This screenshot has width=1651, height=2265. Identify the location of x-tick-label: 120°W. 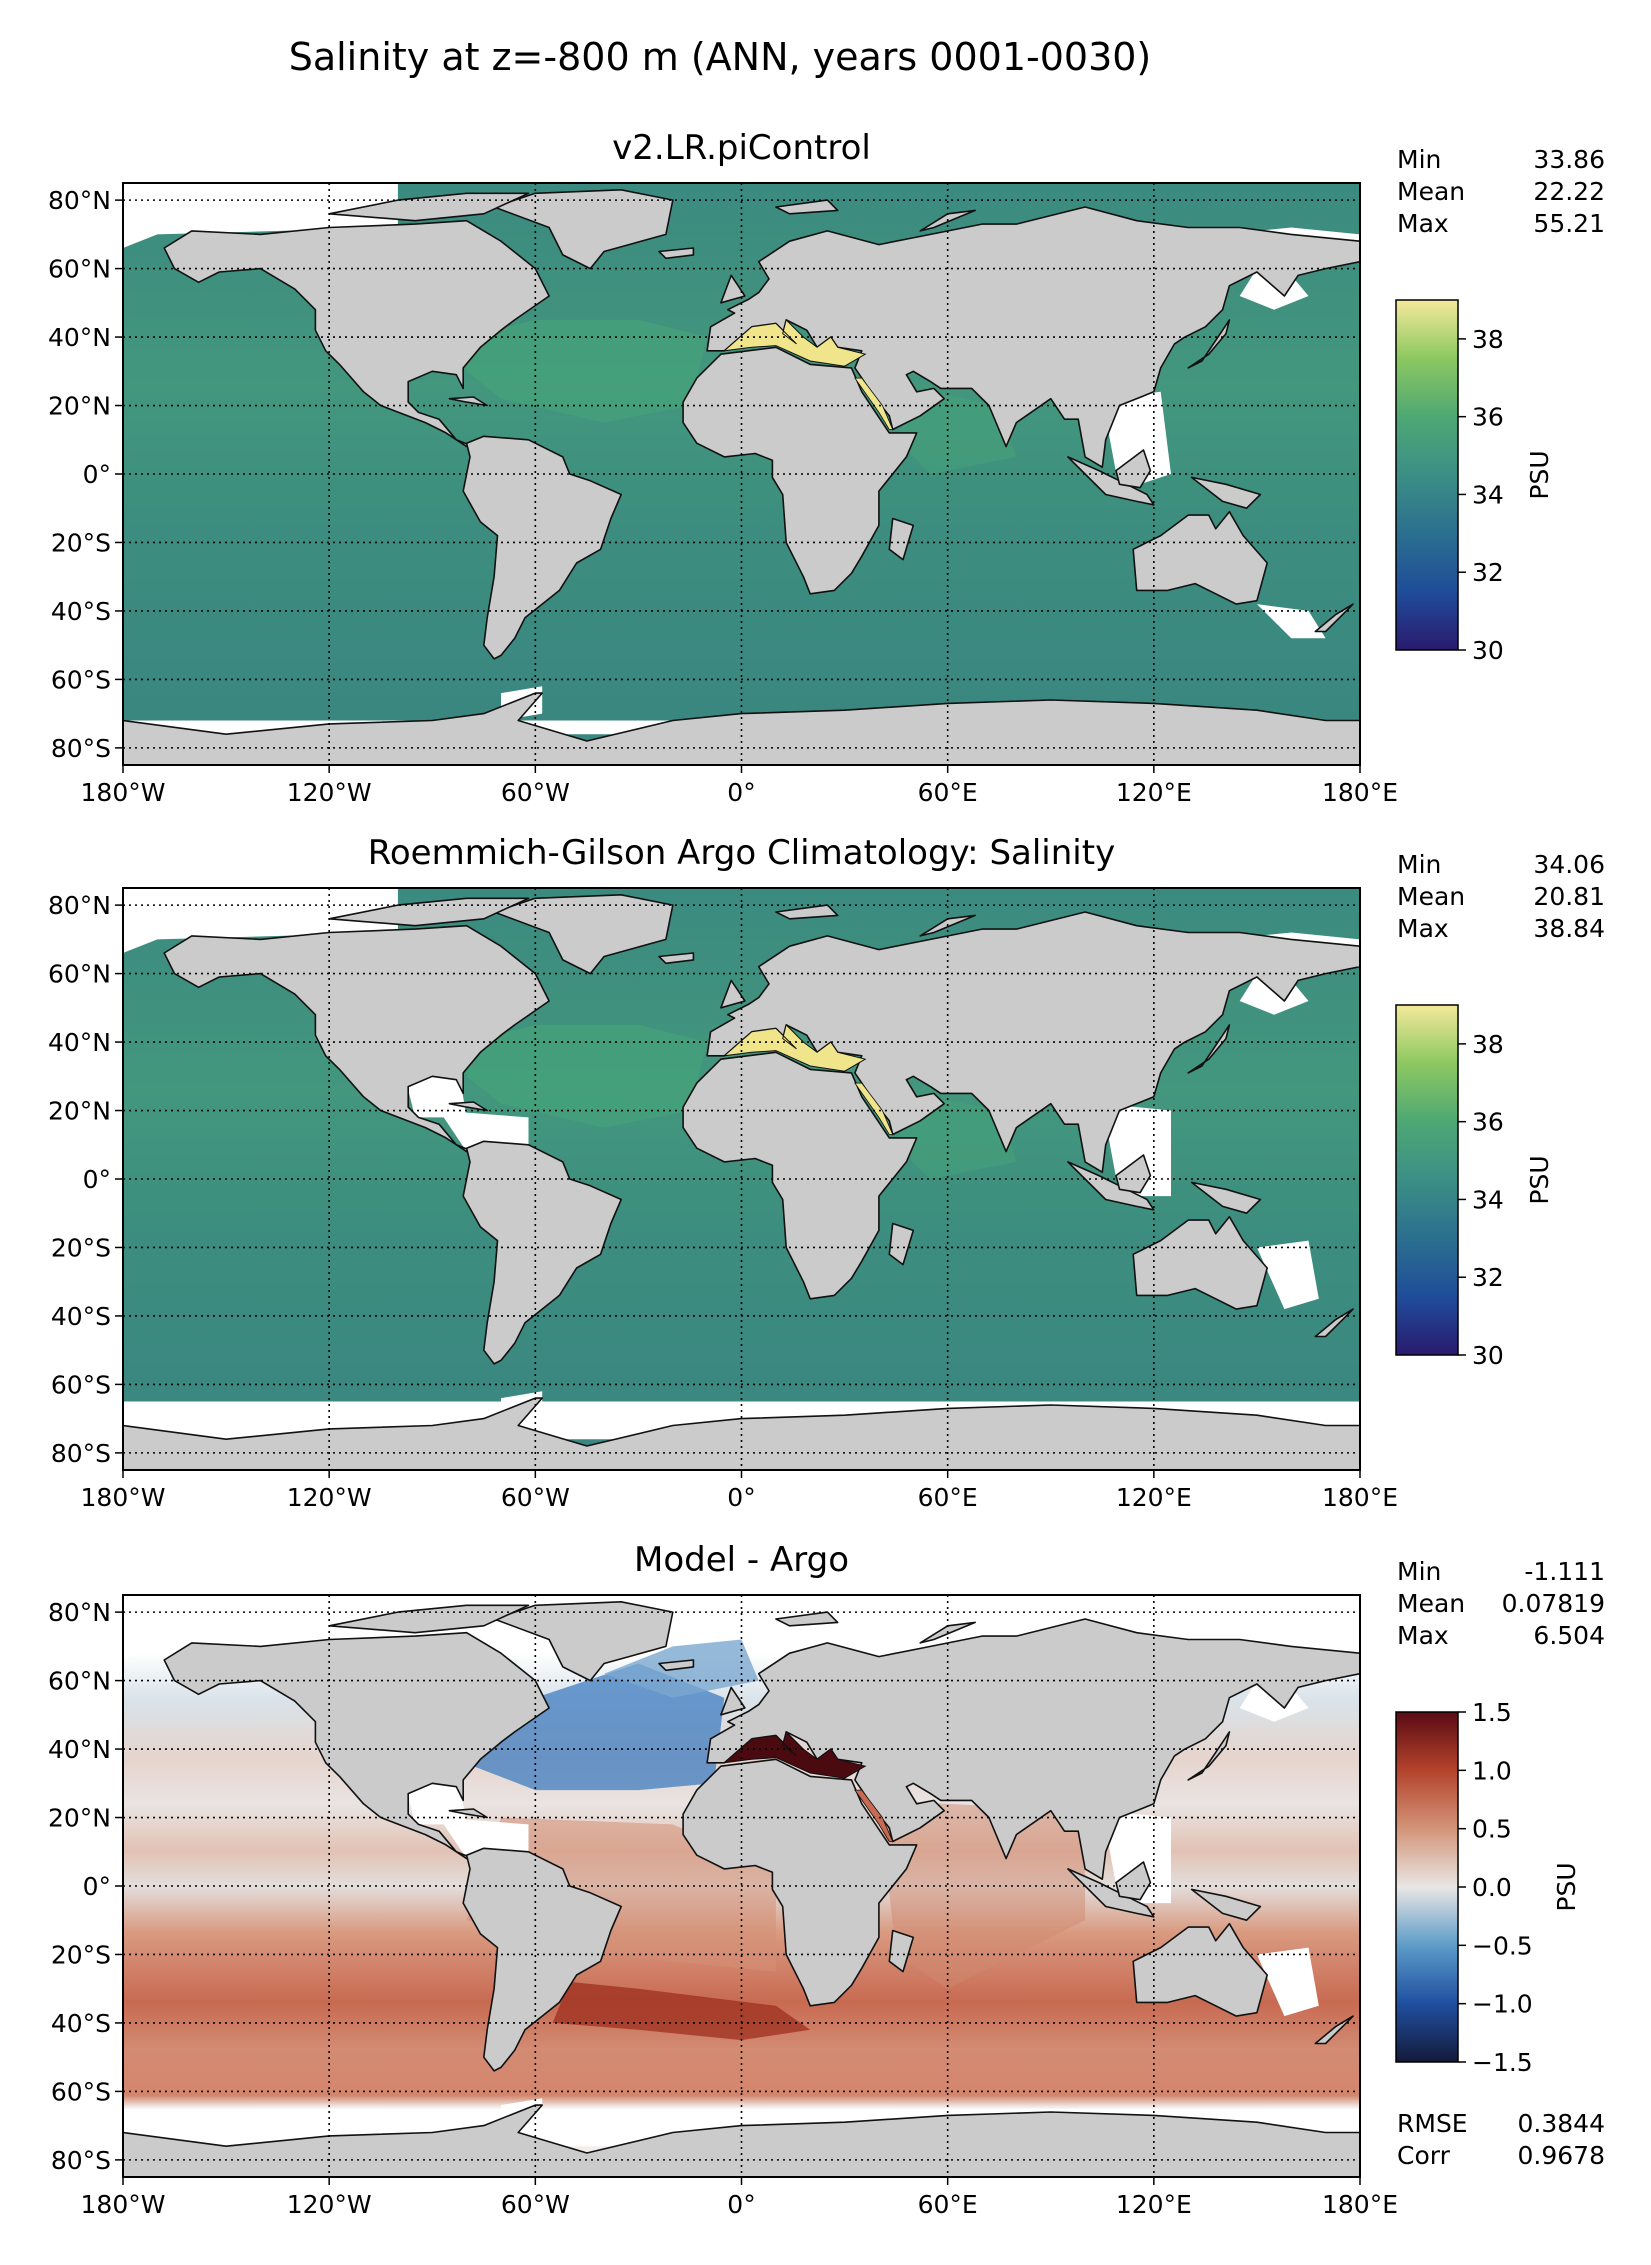
(329, 2204).